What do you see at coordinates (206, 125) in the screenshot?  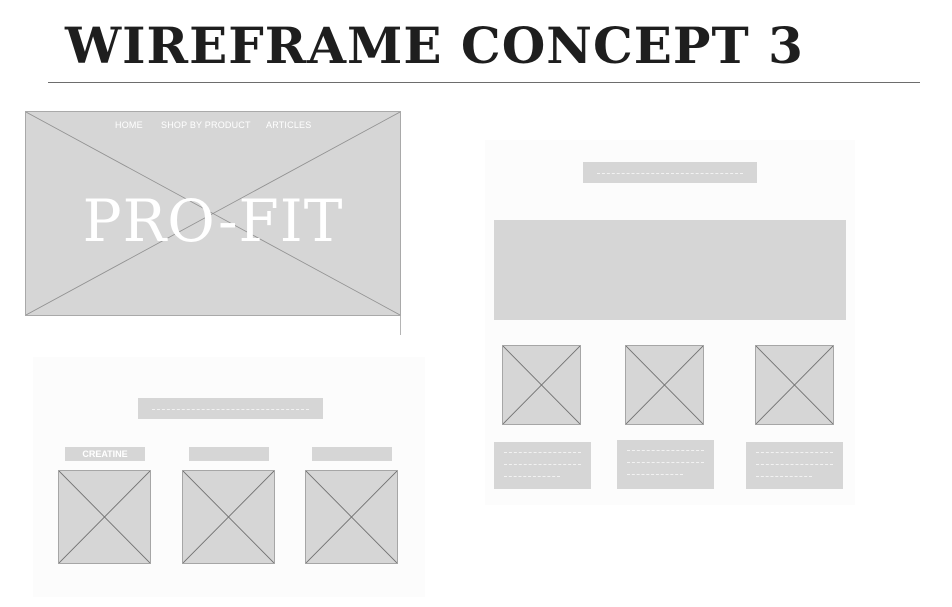 I see `nav-item-shop-by-product: SHOP BY PRODUCT` at bounding box center [206, 125].